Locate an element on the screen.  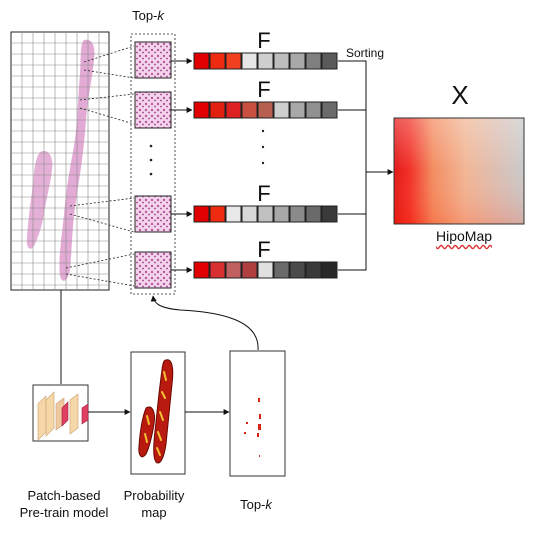
probability-map is located at coordinates (158, 413).